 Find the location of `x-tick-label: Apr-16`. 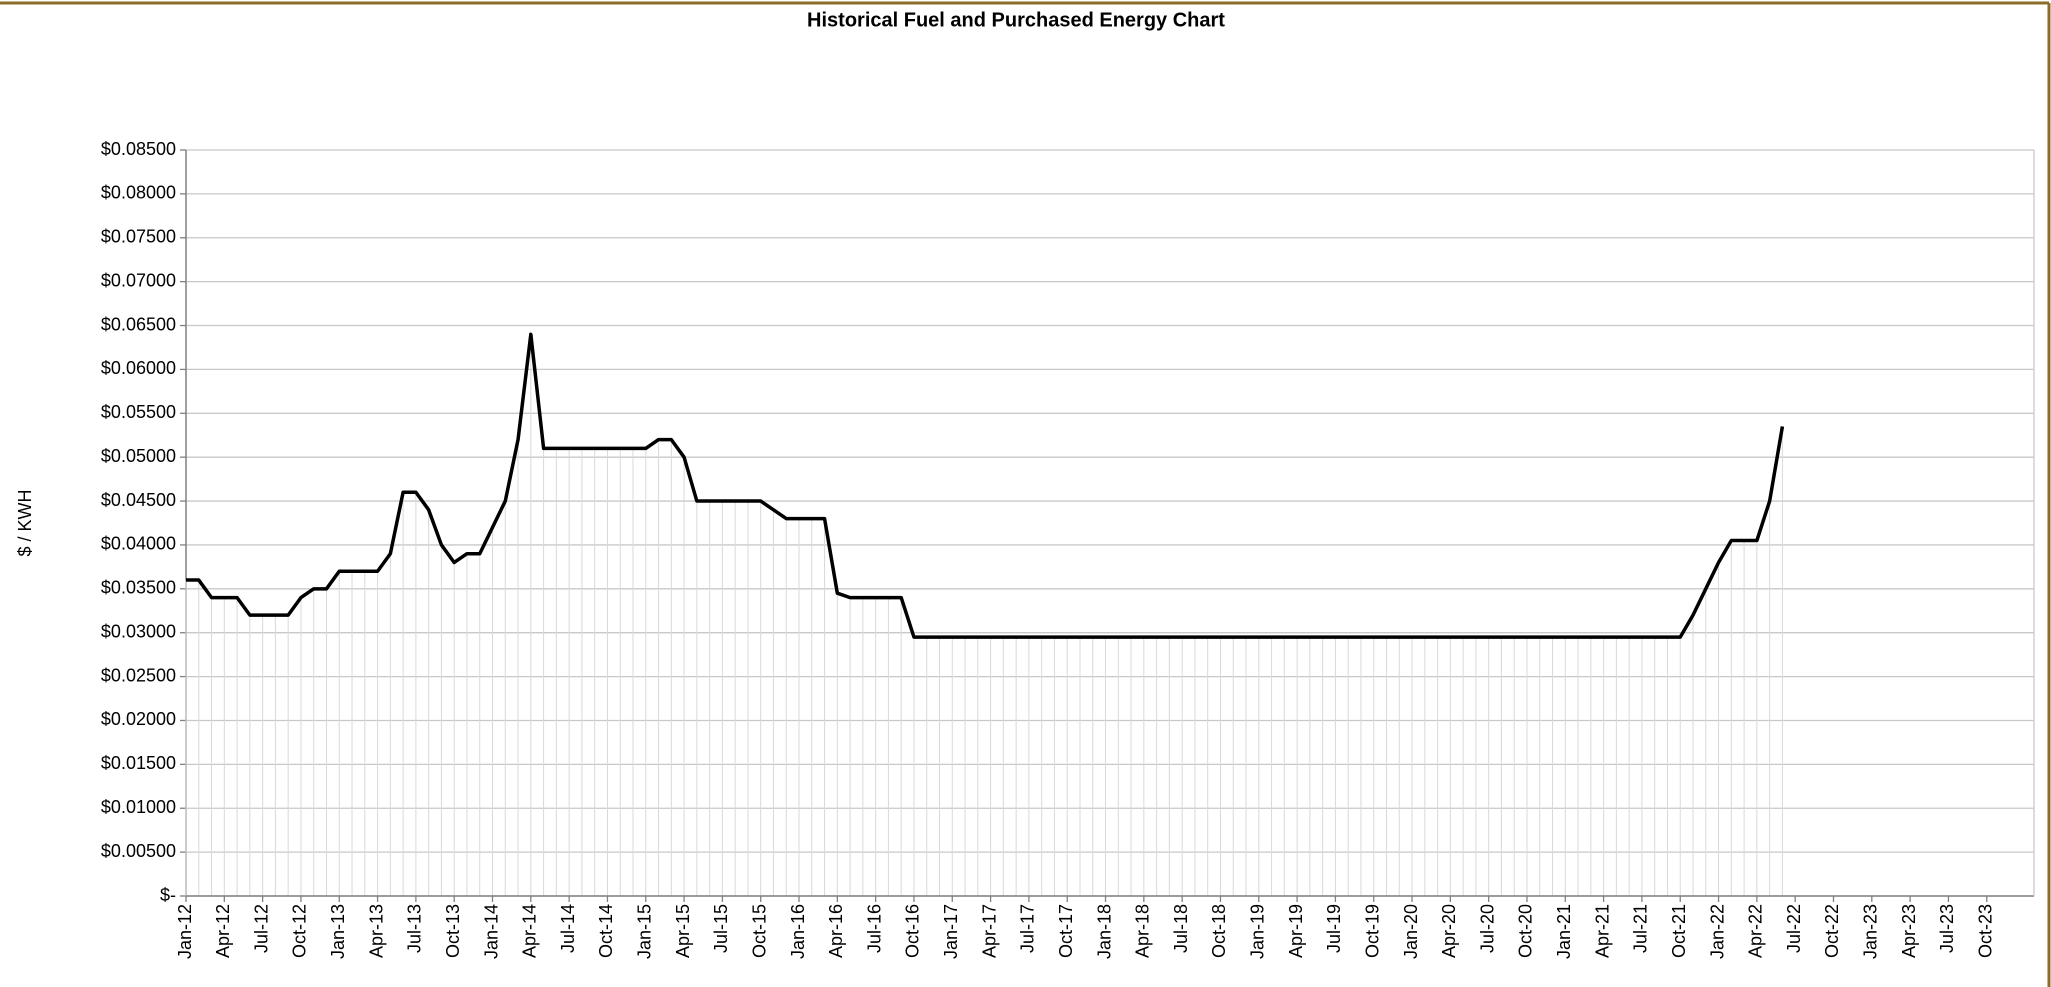

x-tick-label: Apr-16 is located at coordinates (836, 931).